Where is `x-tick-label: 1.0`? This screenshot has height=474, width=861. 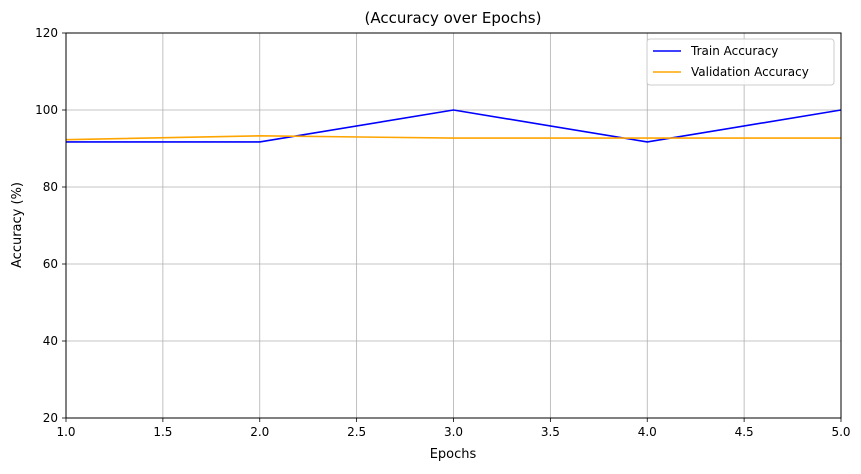 x-tick-label: 1.0 is located at coordinates (65, 432).